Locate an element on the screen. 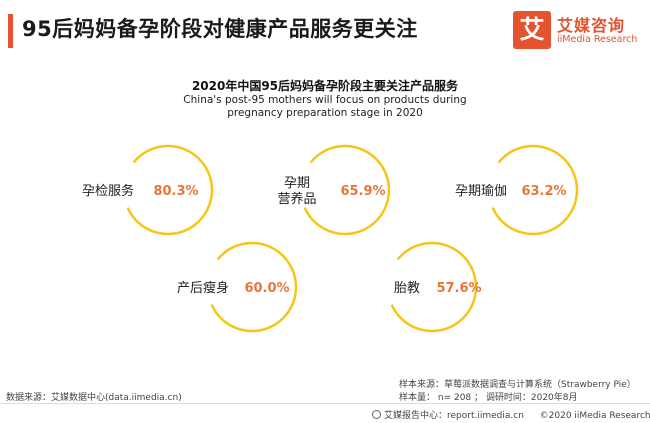 The width and height of the screenshot is (650, 423). value-label: 57.6% is located at coordinates (458, 288).